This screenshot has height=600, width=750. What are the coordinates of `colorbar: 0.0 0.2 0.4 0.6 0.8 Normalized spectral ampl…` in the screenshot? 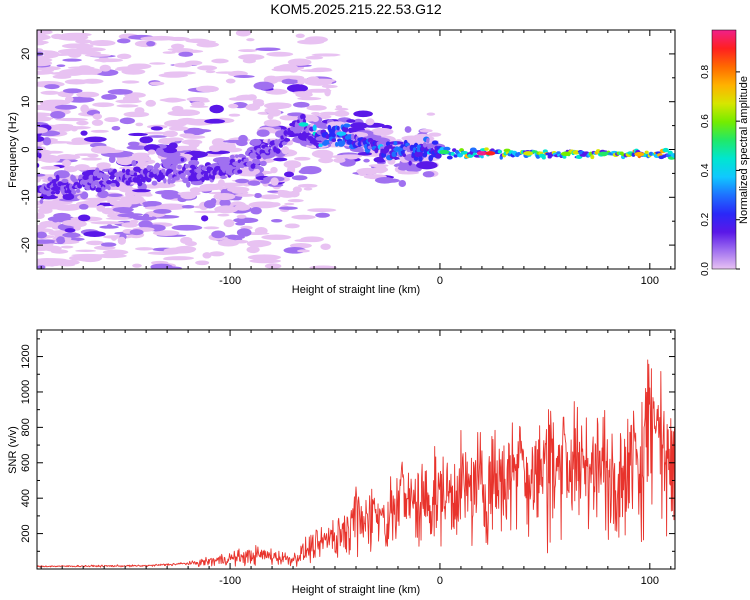 It's located at (725, 152).